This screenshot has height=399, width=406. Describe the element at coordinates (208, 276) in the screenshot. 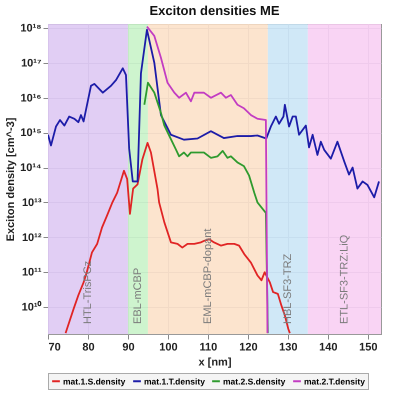

I see `band-label: EML-mCBP-dopant` at that location.